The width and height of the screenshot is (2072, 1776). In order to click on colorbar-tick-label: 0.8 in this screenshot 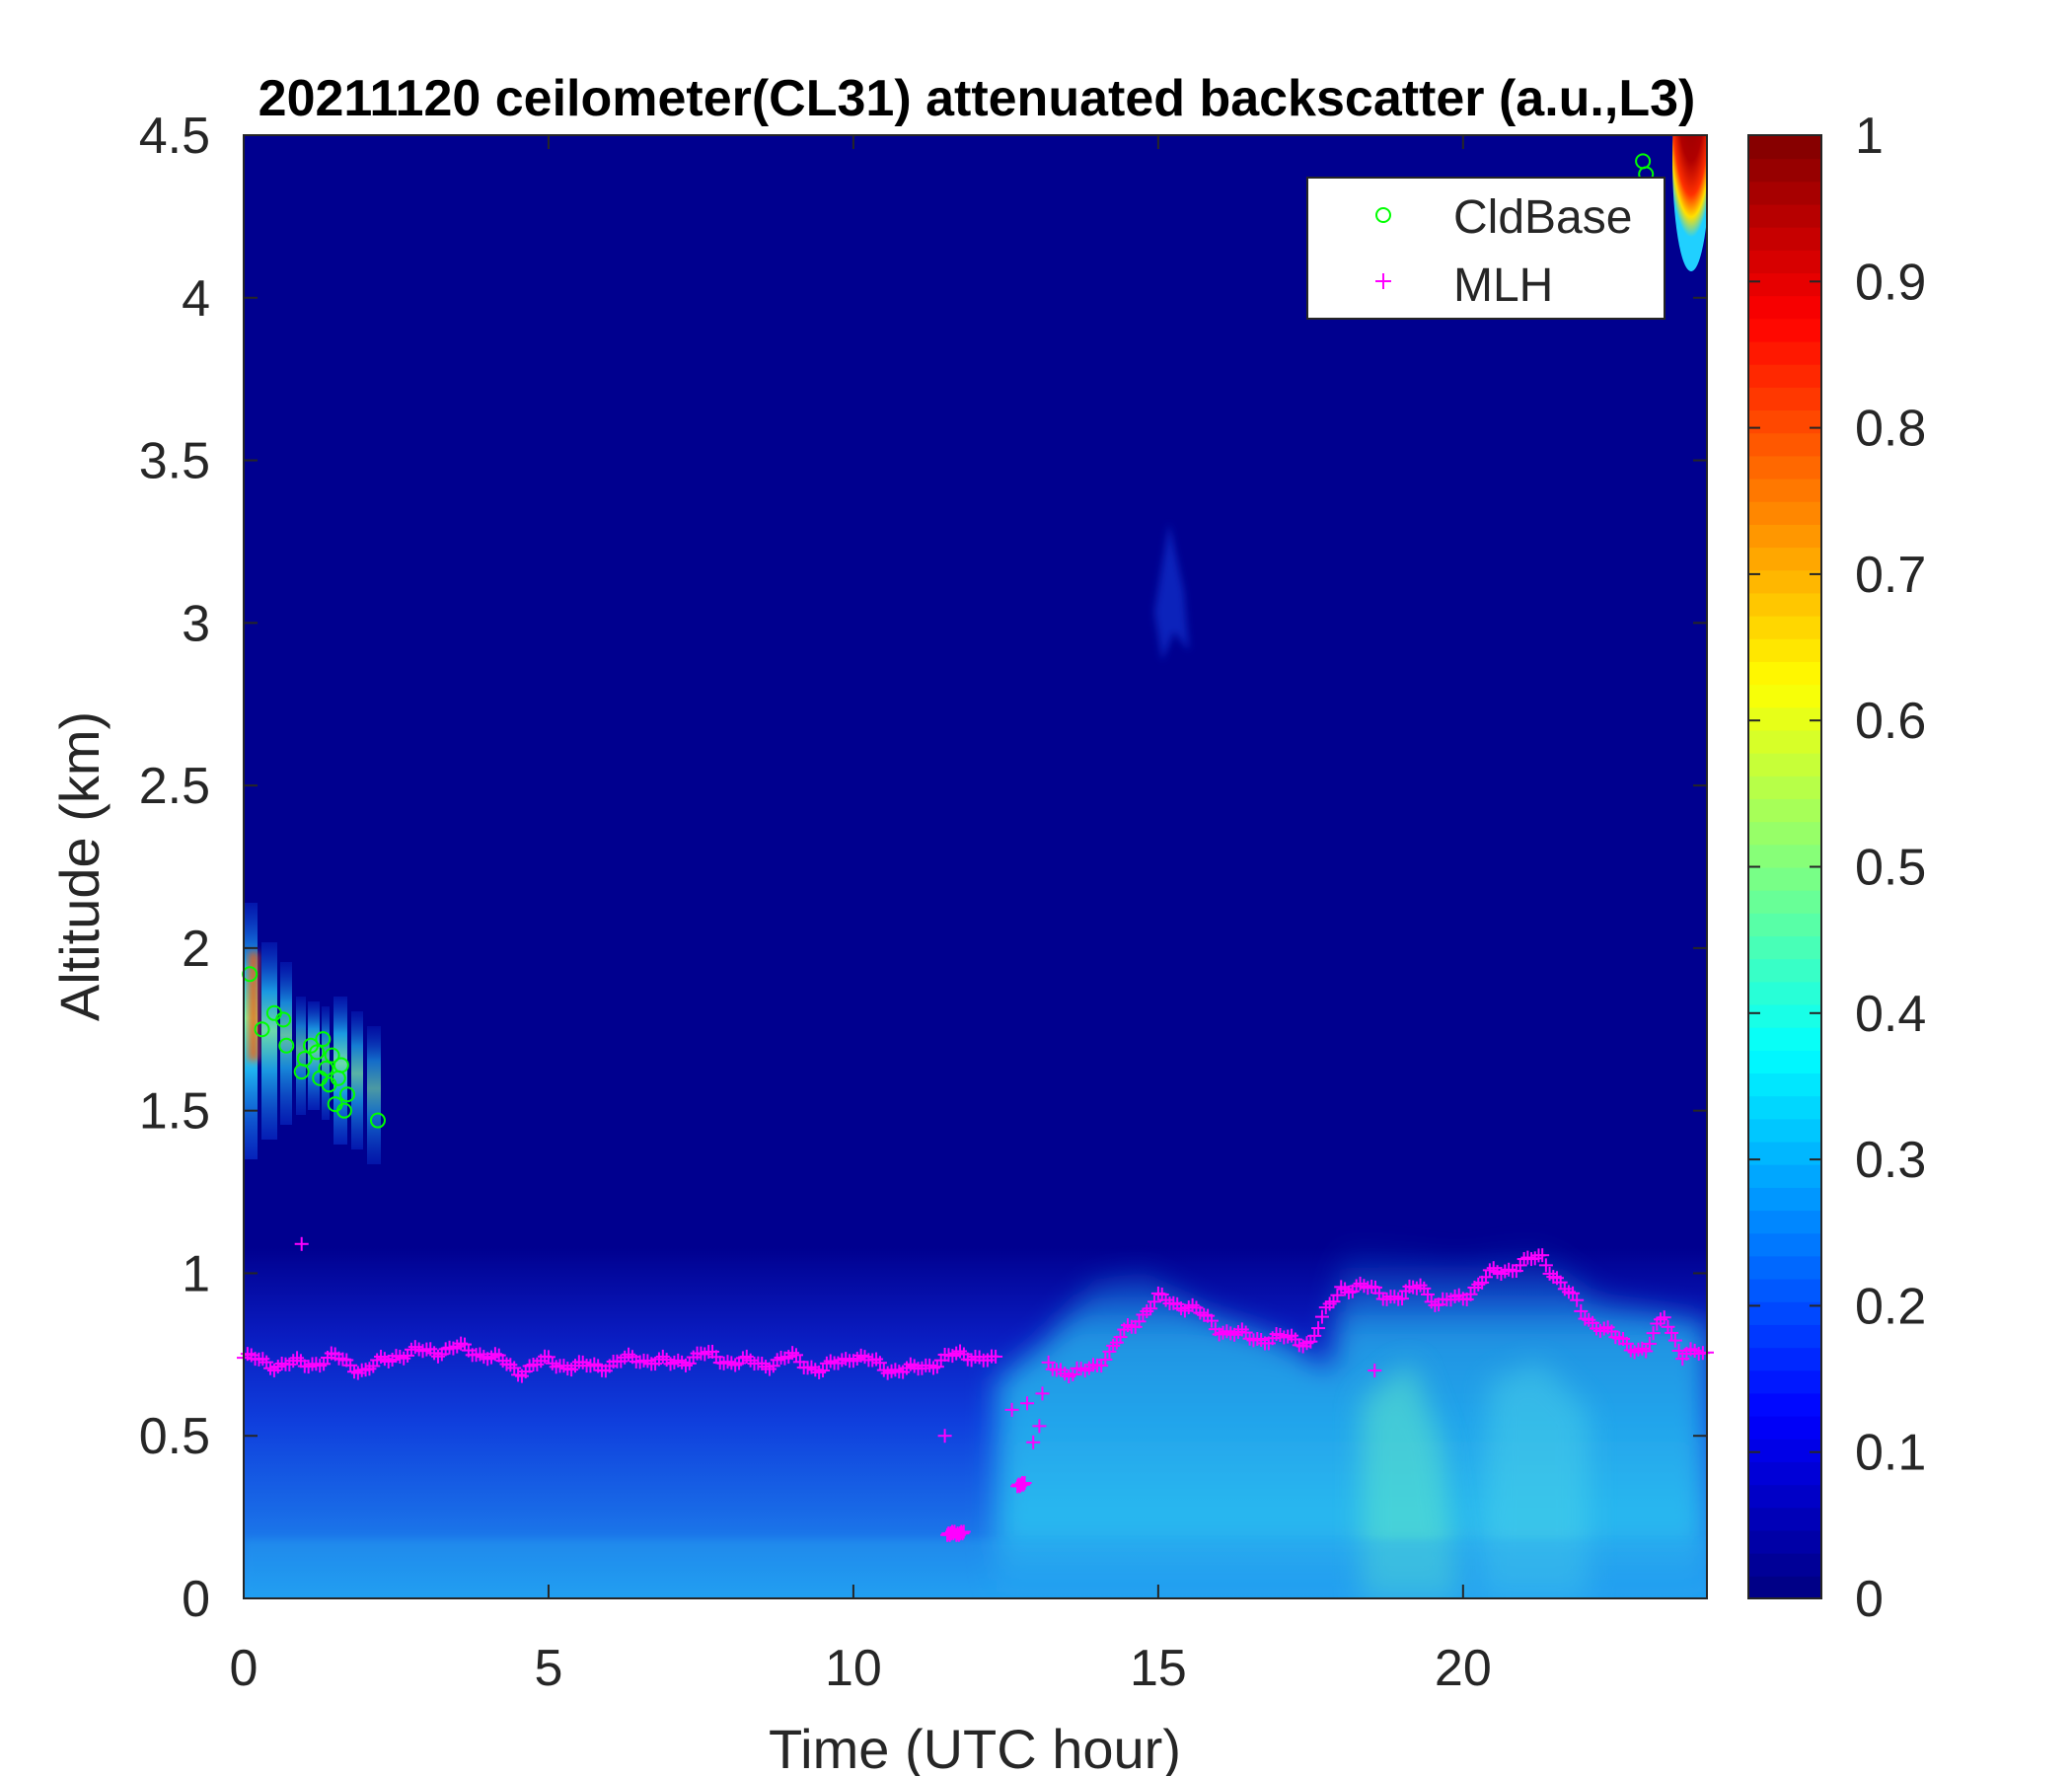, I will do `click(1891, 429)`.